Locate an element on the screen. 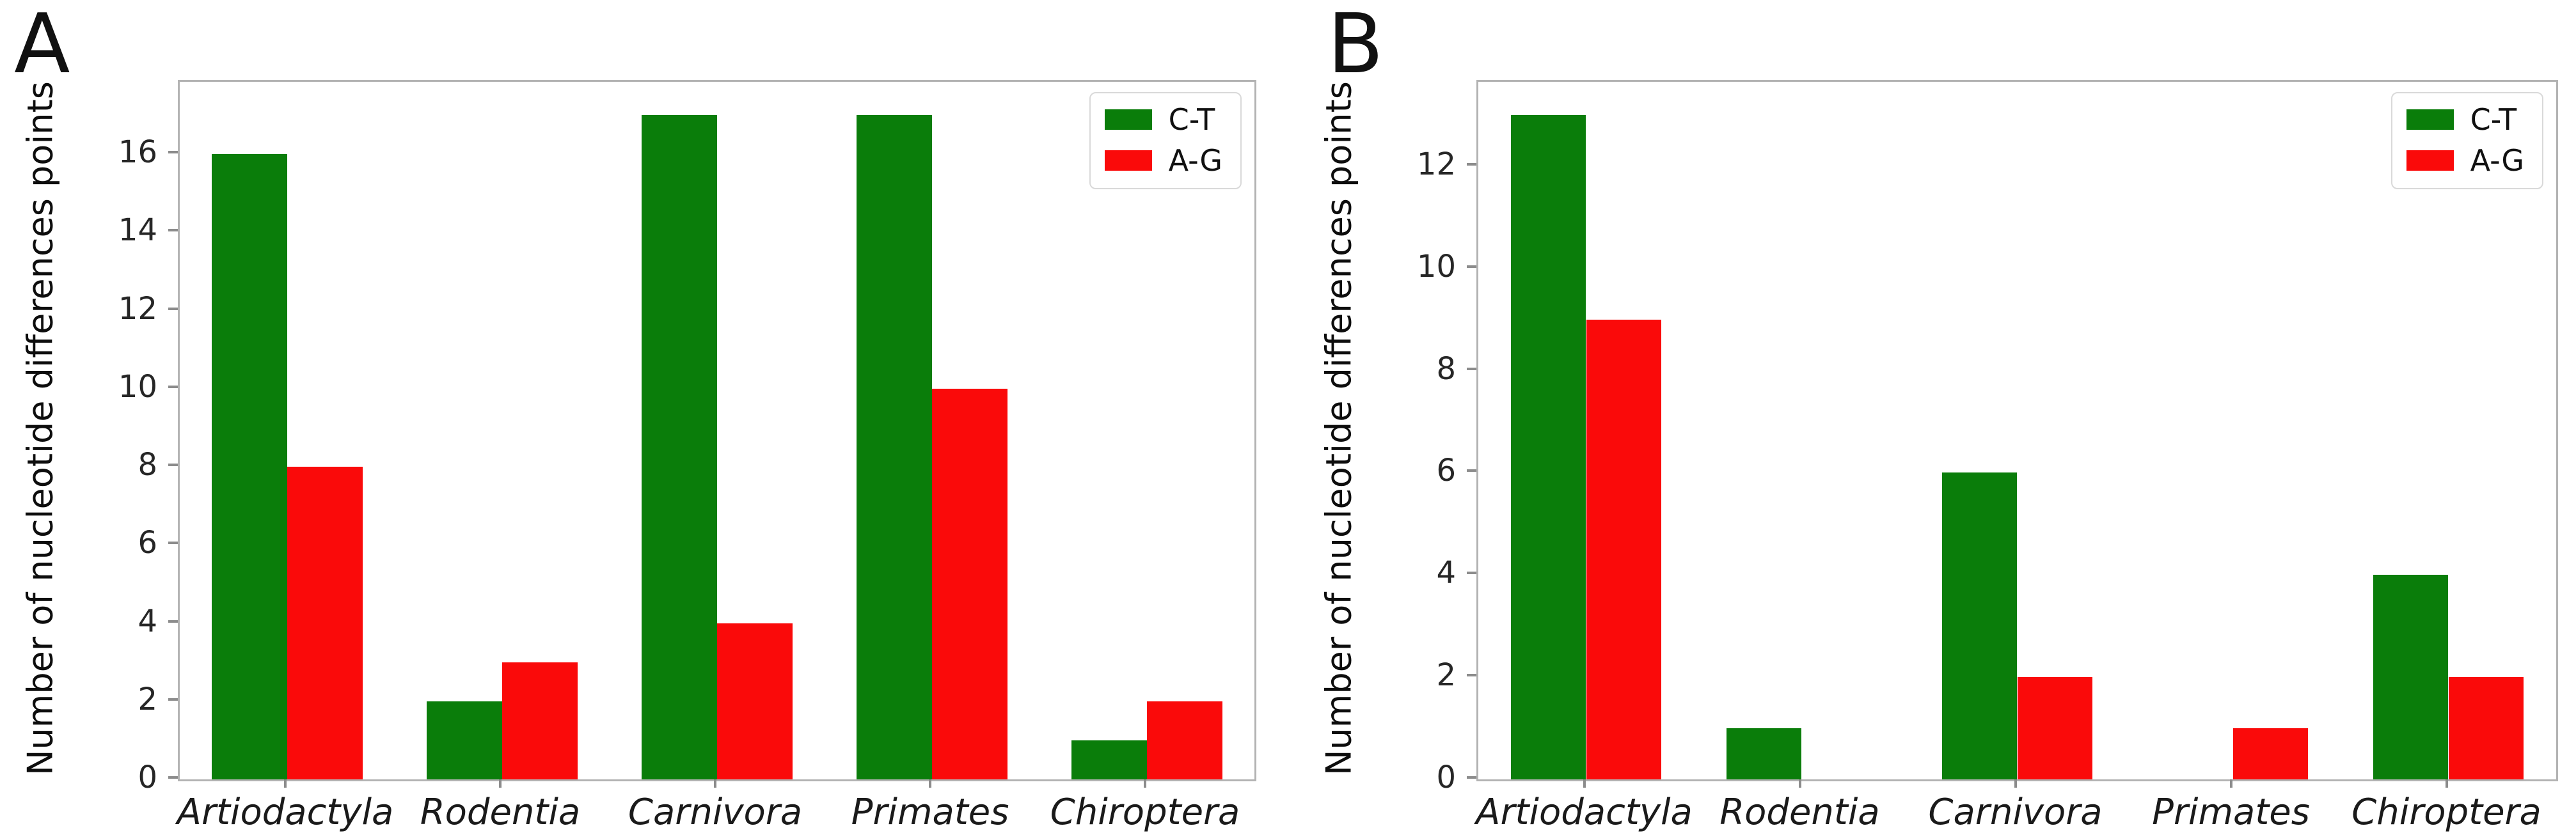 The width and height of the screenshot is (2576, 835). panel-a-y-axis-title: Number of nucleotide differences points is located at coordinates (40, 428).